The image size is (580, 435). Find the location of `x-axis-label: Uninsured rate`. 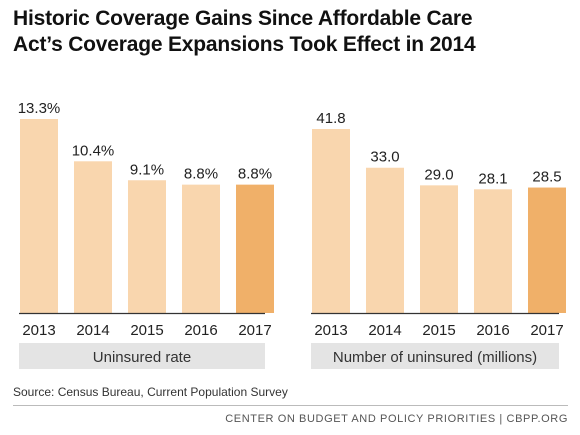

x-axis-label: Uninsured rate is located at coordinates (142, 357).